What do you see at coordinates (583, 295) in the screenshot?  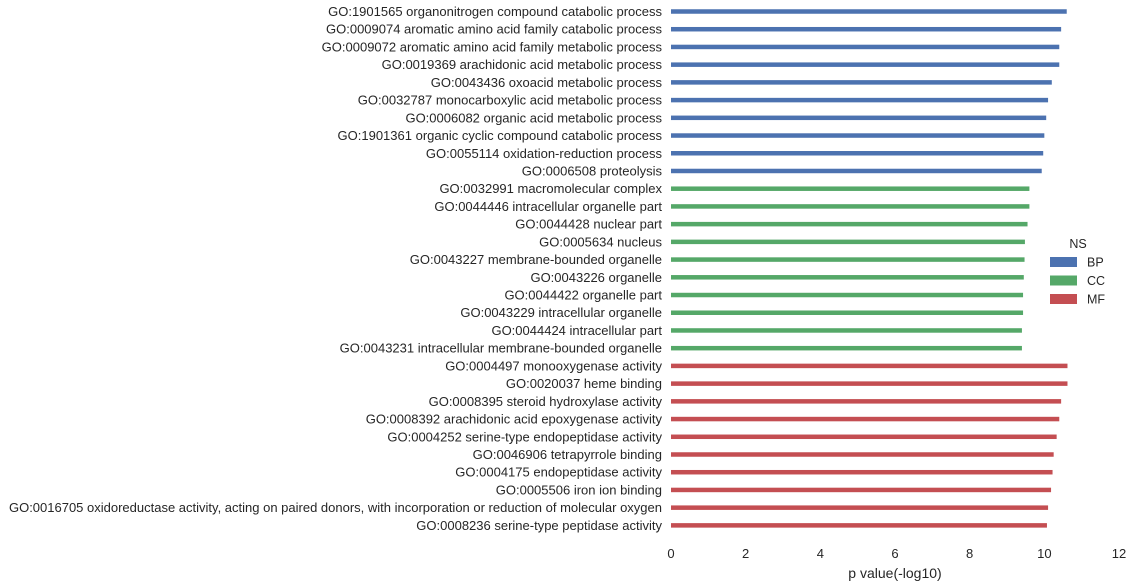 I see `category-label: GO:0044422 organelle part` at bounding box center [583, 295].